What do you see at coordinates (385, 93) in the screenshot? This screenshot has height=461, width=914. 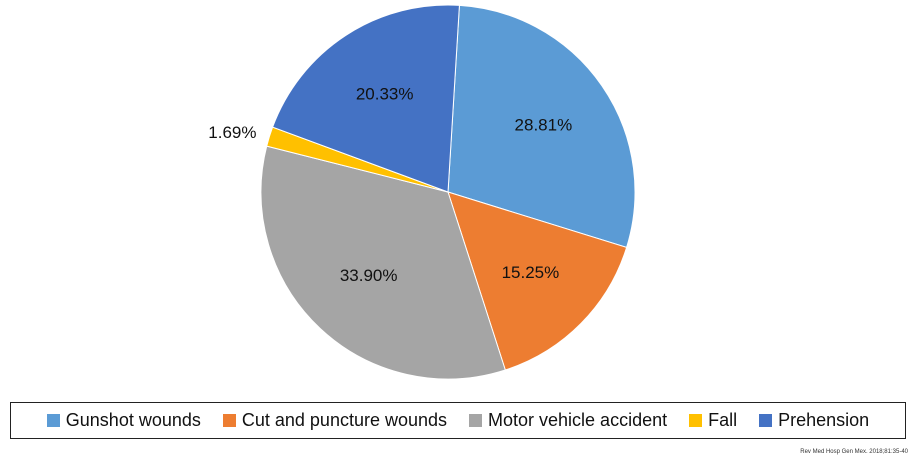 I see `data-label: 20.33%` at bounding box center [385, 93].